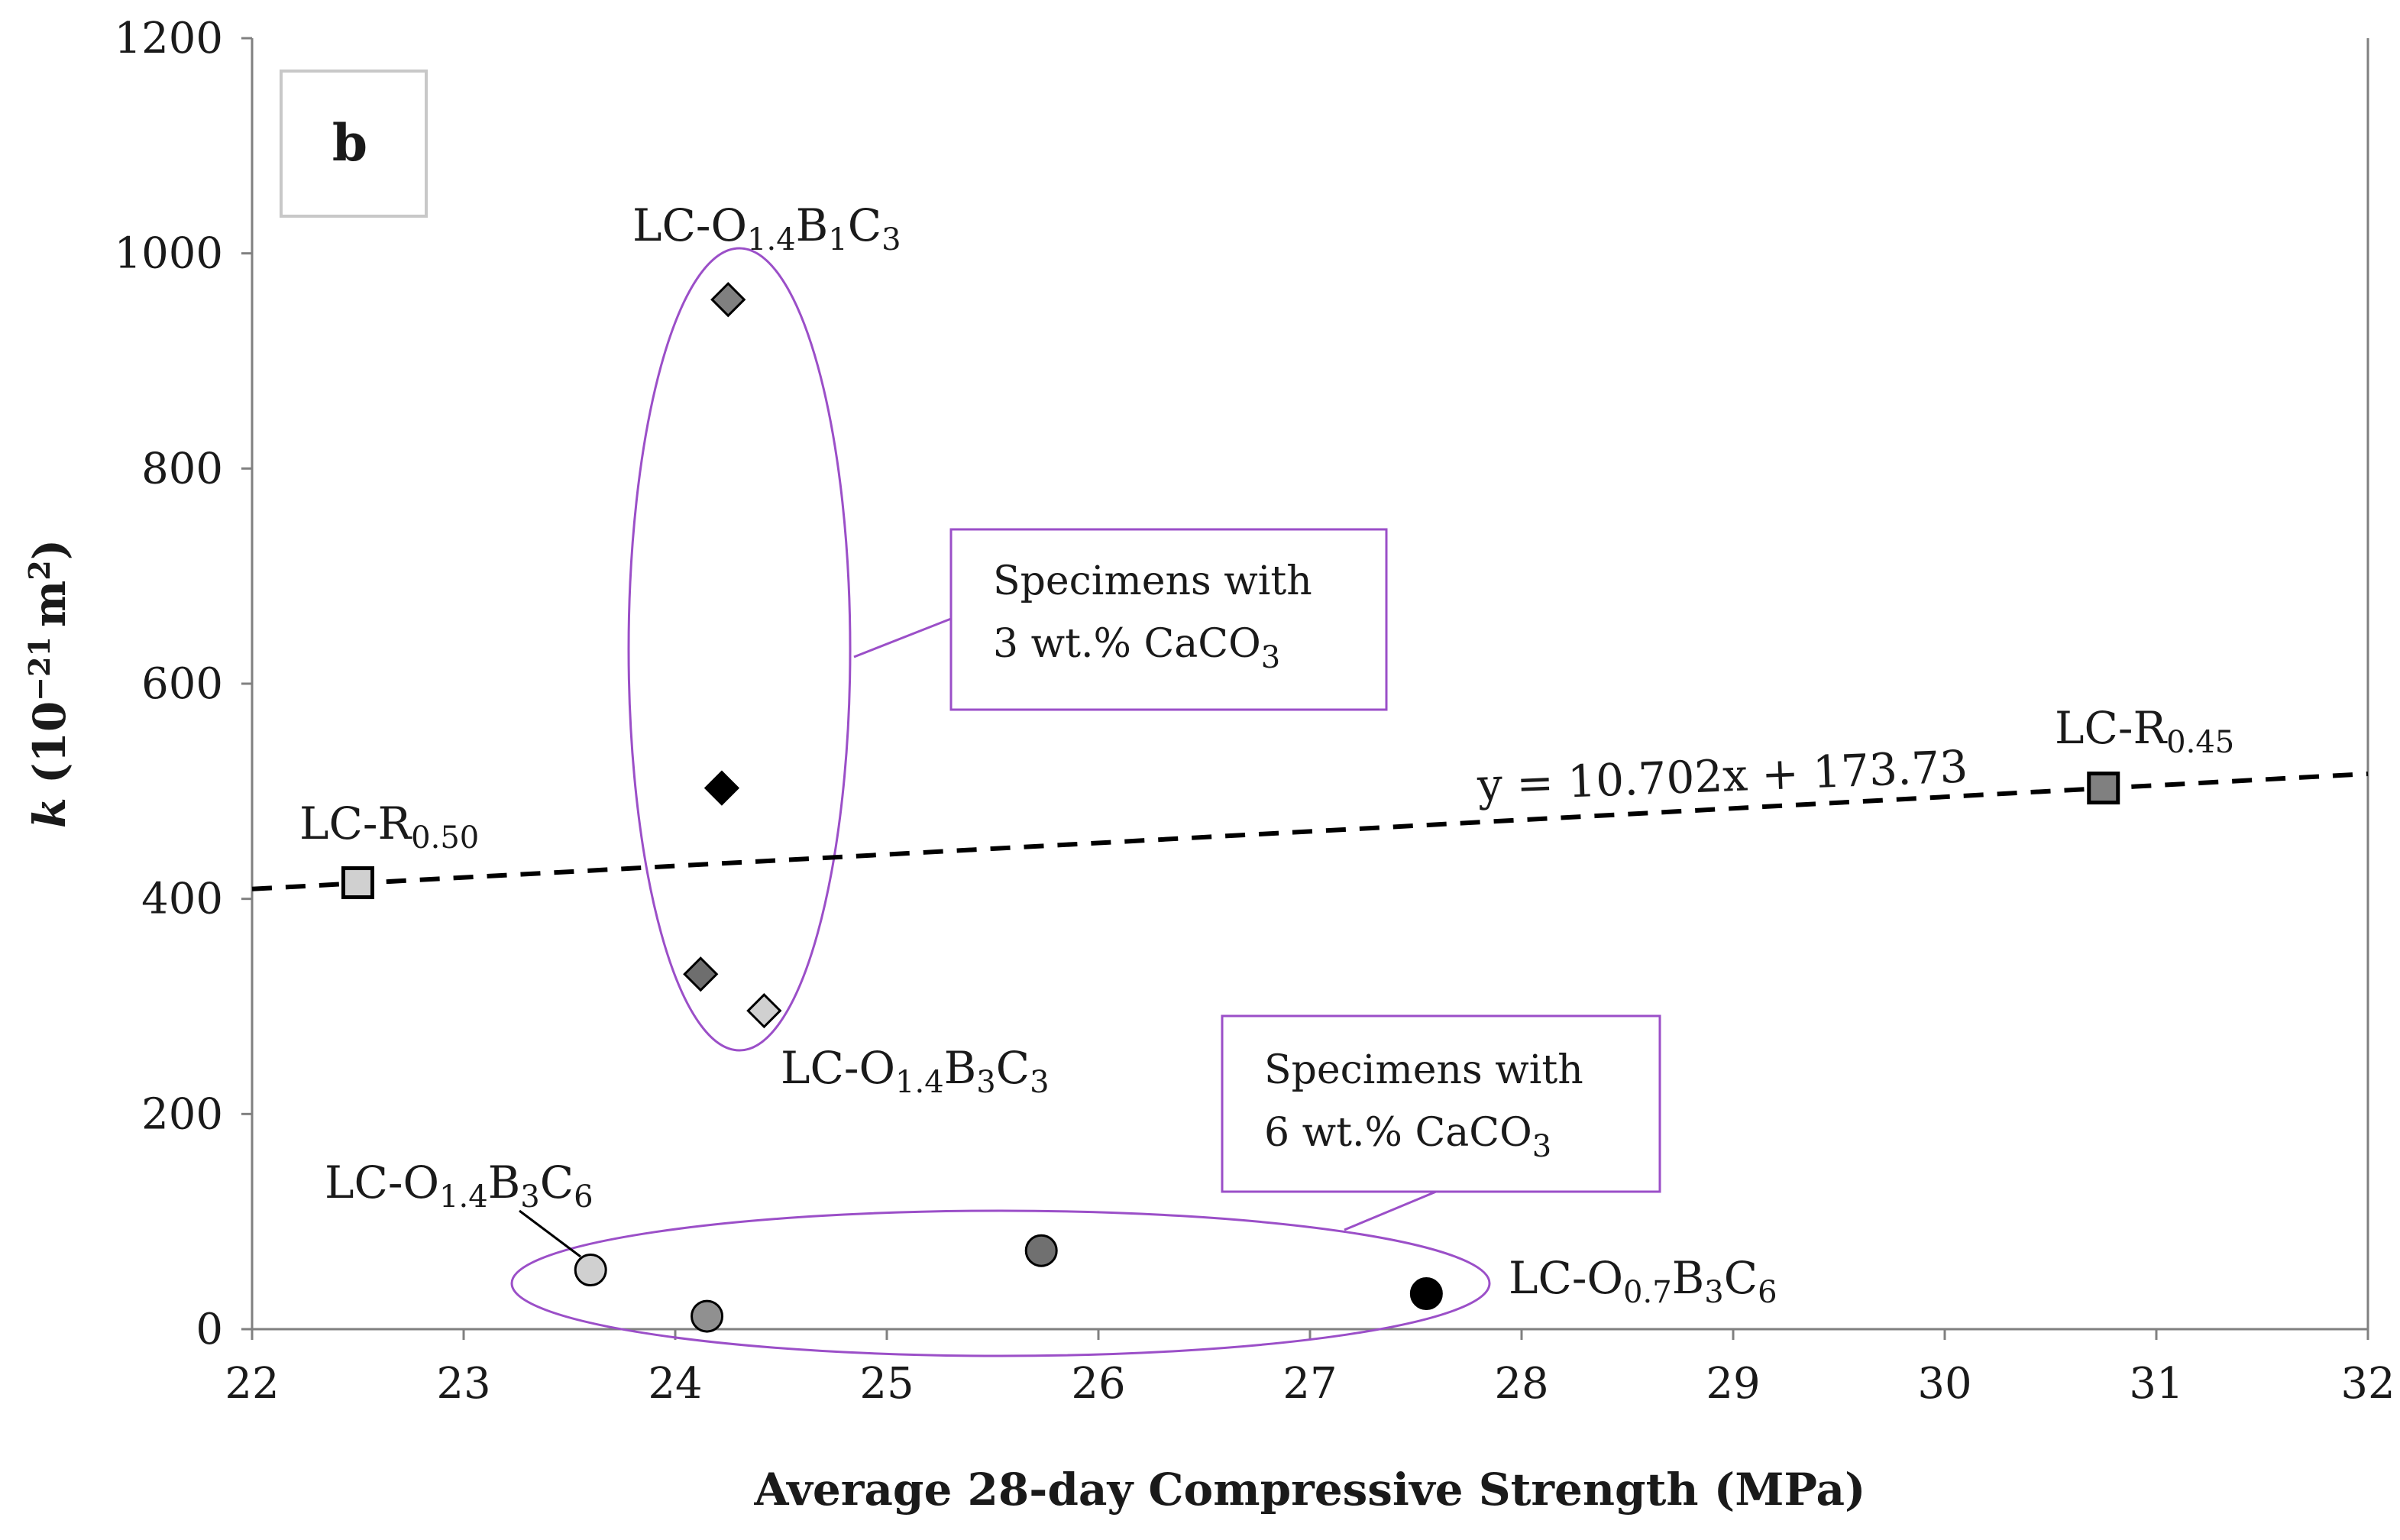 The height and width of the screenshot is (1540, 2400). Describe the element at coordinates (1039, 1082) in the screenshot. I see `label-lc-o14b3c3-s3: 3` at that location.